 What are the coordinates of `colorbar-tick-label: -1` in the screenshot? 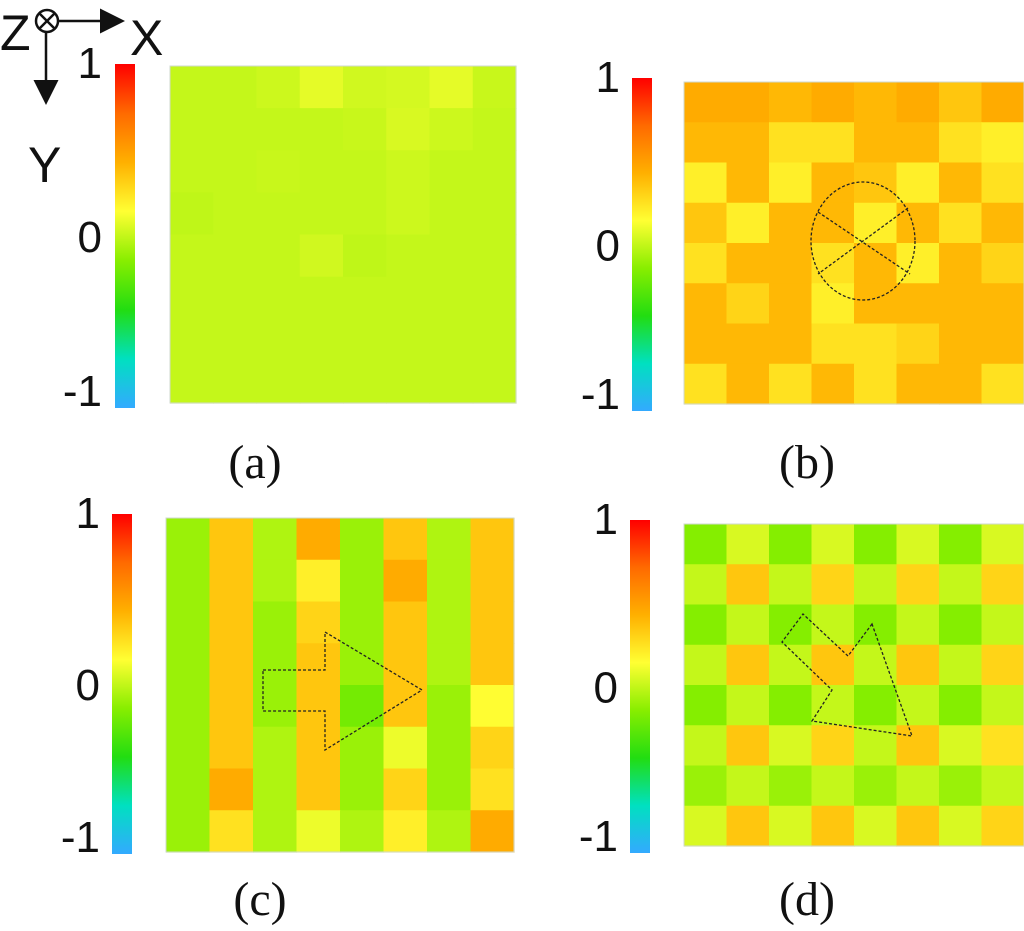 It's located at (80, 837).